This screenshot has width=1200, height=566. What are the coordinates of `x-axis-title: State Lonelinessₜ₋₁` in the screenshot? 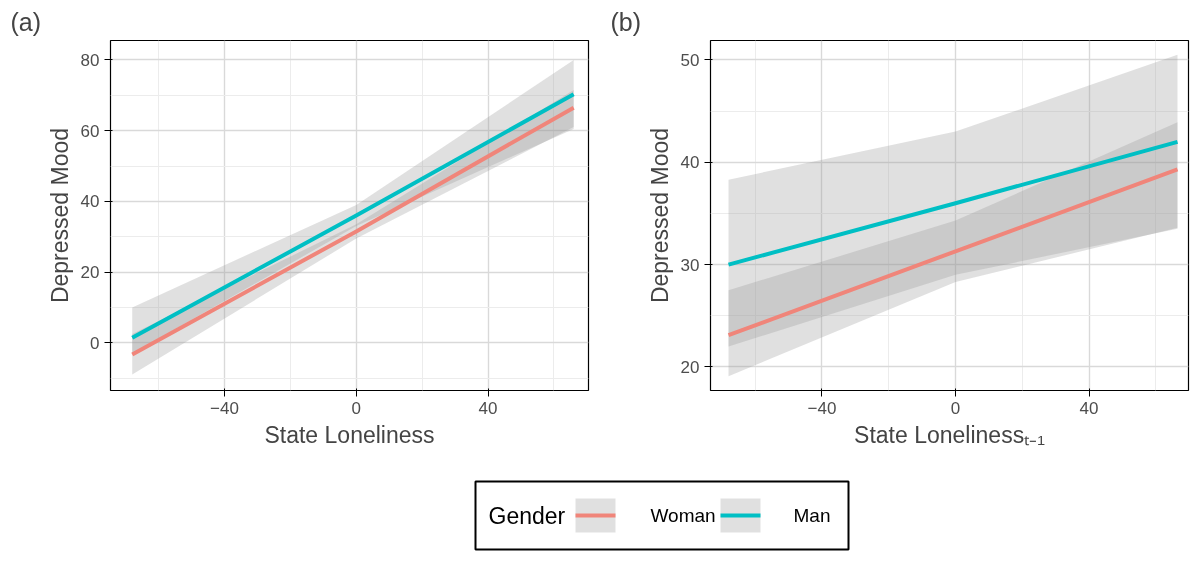 It's located at (950, 434).